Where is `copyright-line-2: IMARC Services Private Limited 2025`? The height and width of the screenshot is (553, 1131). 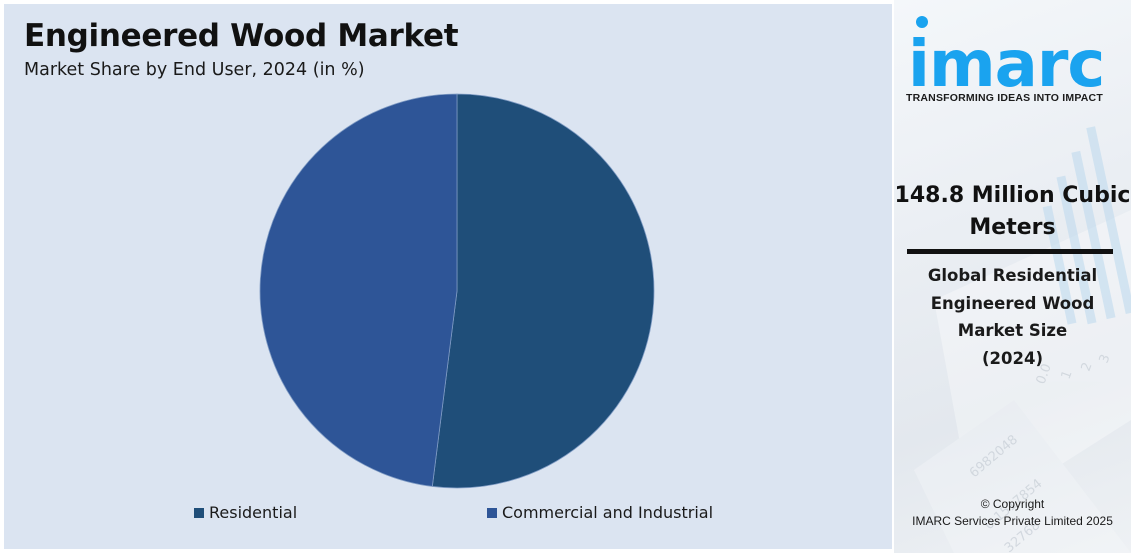 copyright-line-2: IMARC Services Private Limited 2025 is located at coordinates (1012, 521).